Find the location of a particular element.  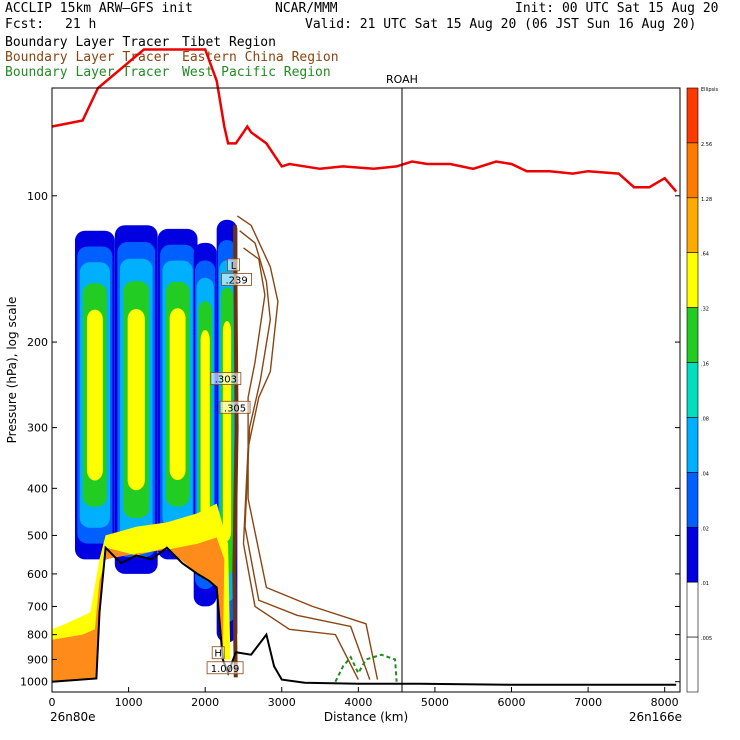

y-tick-label: 100 is located at coordinates (37, 196).